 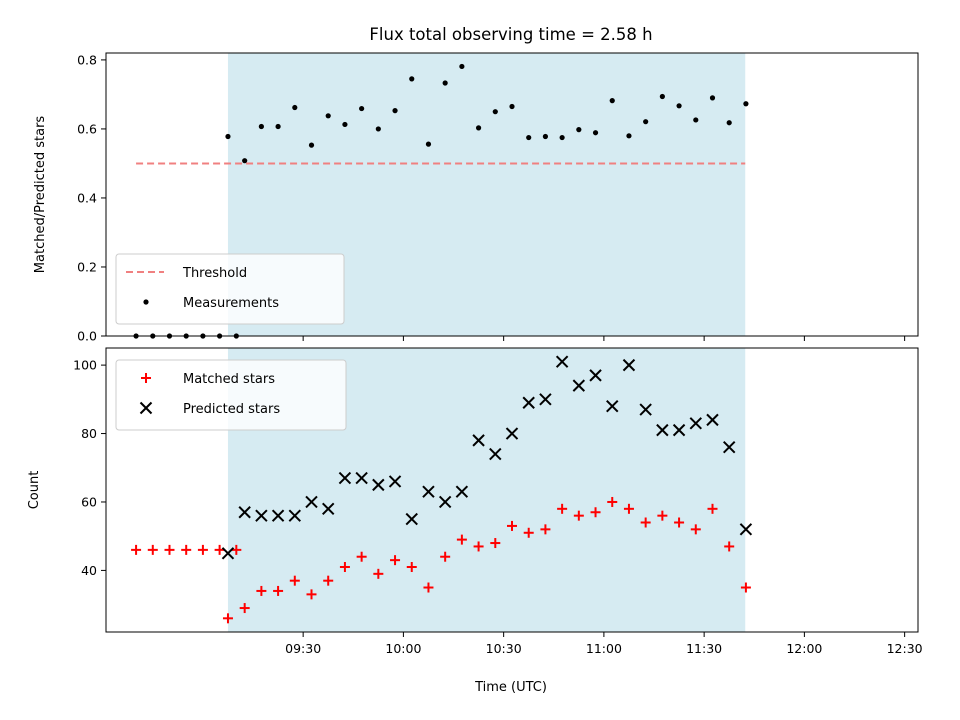 What do you see at coordinates (87, 336) in the screenshot?
I see `y-tick-label: 0.0` at bounding box center [87, 336].